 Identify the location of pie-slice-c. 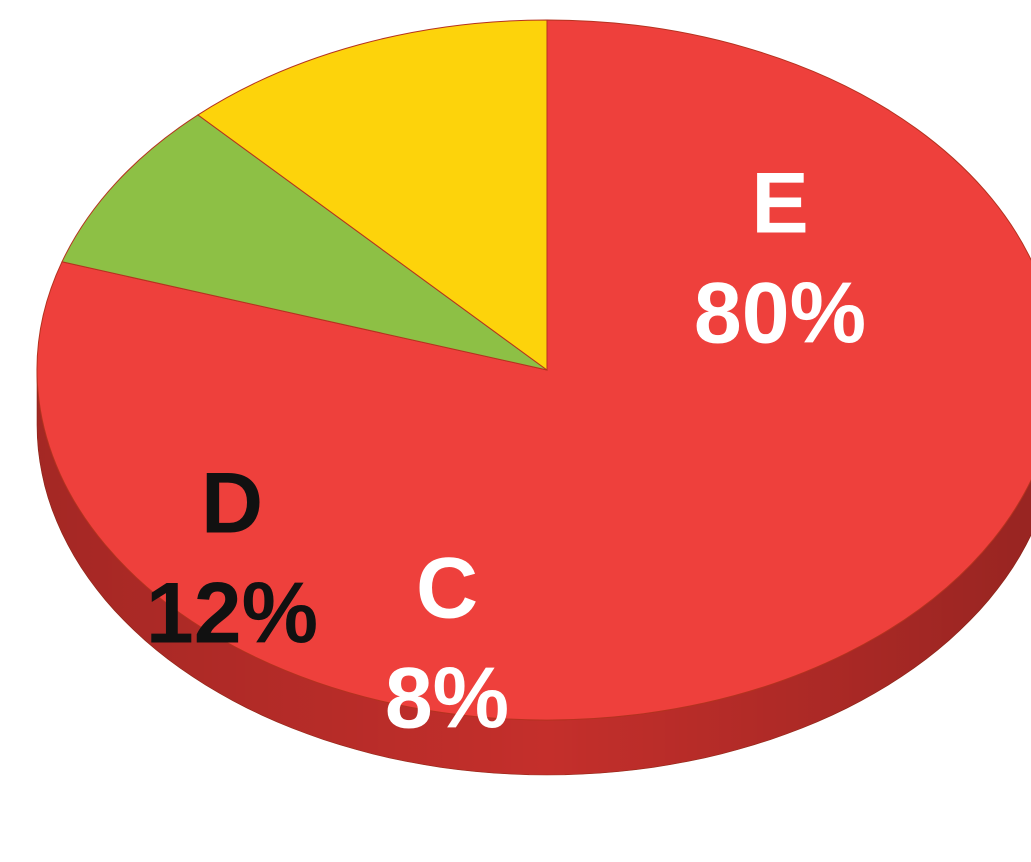
(304, 242).